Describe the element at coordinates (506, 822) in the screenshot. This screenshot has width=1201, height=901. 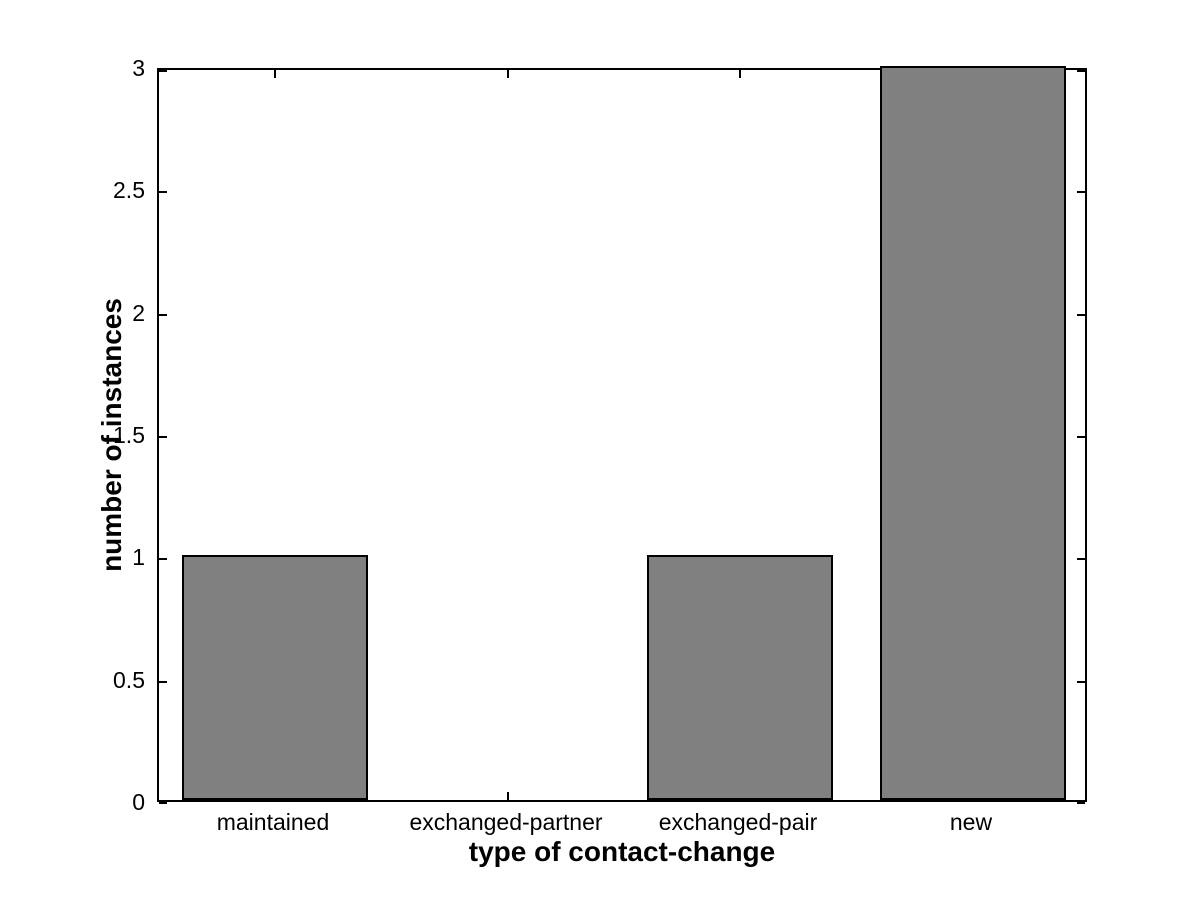
I see `x-tick-label: exchanged-partner` at that location.